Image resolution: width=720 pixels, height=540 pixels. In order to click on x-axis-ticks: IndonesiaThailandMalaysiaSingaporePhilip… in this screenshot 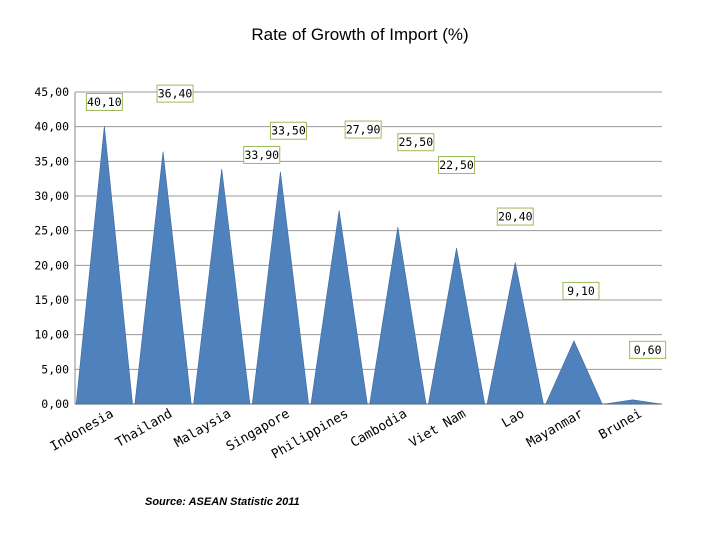, I will do `click(346, 434)`.